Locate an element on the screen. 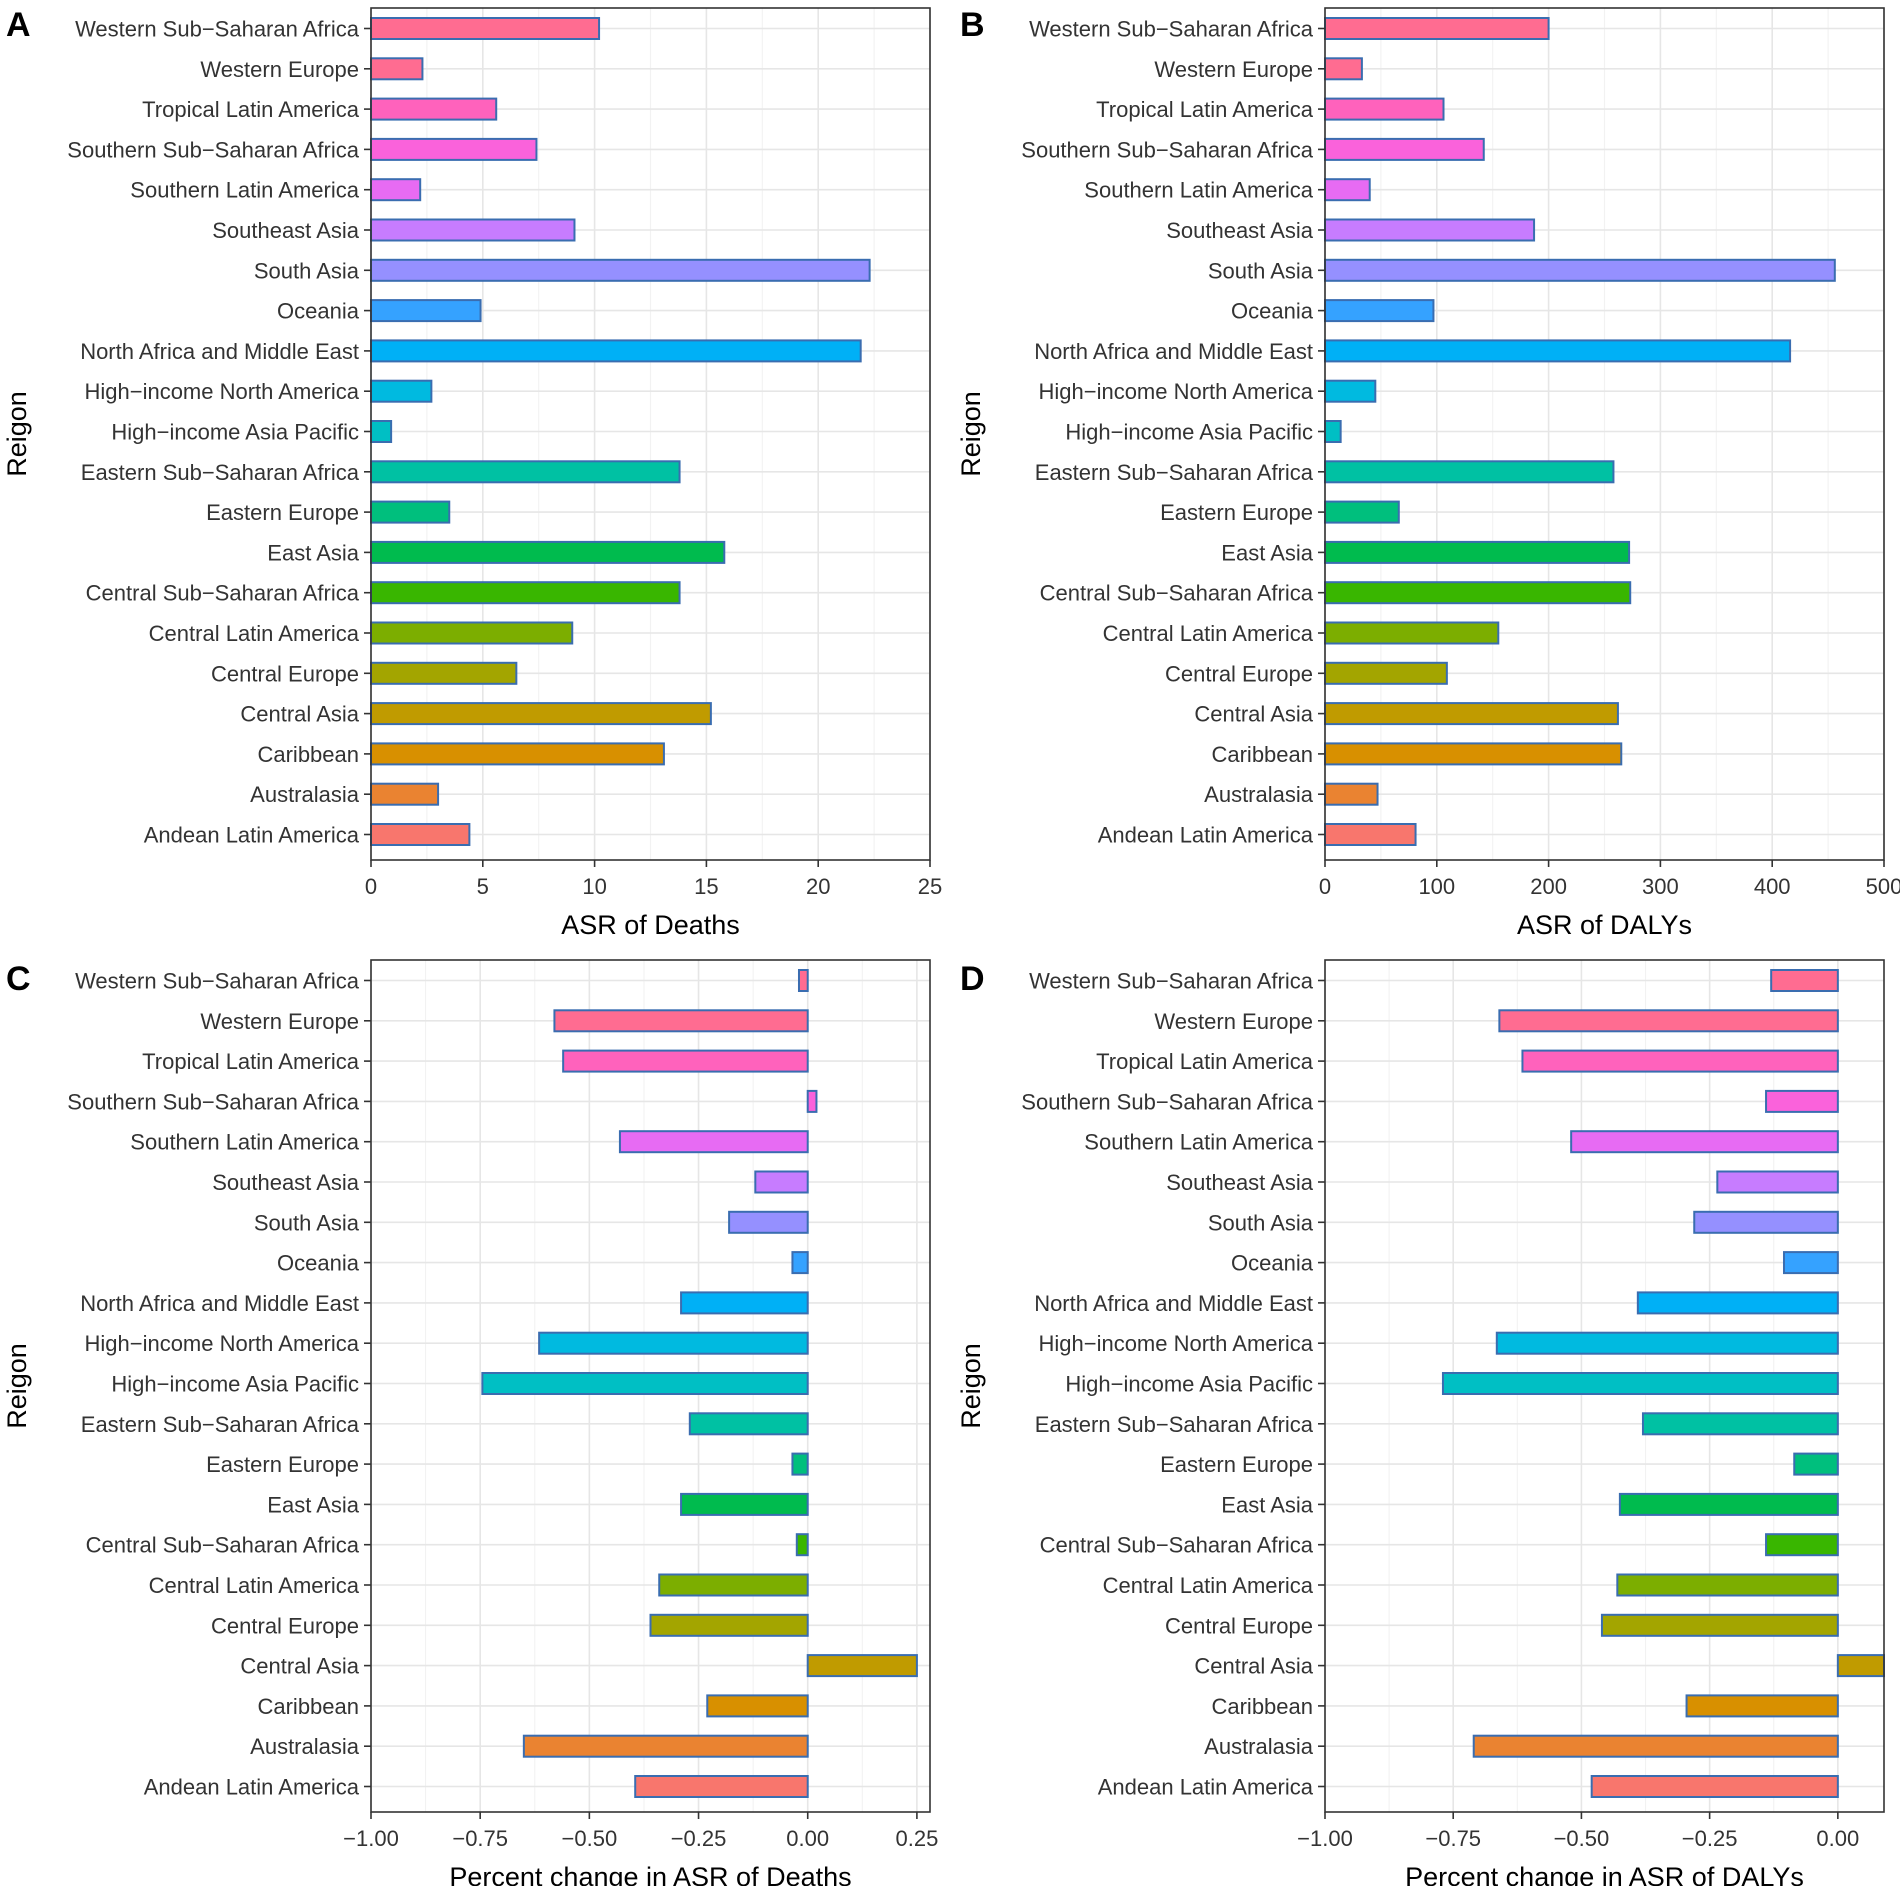 Image resolution: width=1900 pixels, height=1886 pixels. panel-a-y-tick-label: Australasia is located at coordinates (305, 794).